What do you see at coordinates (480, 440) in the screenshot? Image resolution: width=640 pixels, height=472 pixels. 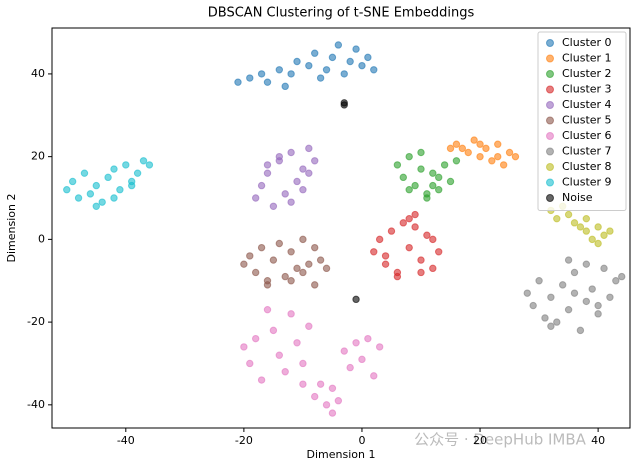 I see `x-tick-label: 20` at bounding box center [480, 440].